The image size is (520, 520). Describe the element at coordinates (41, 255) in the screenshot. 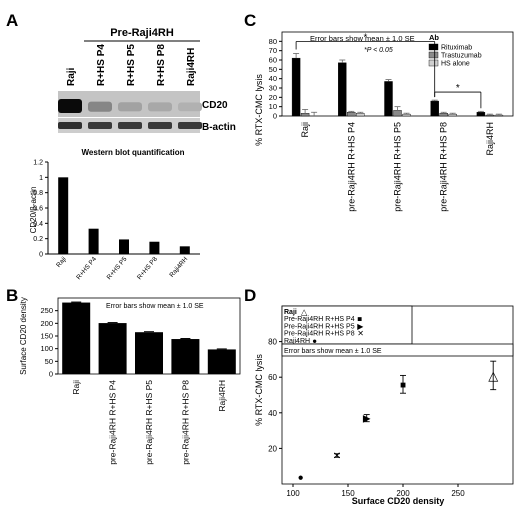

I see `inset-y-tick-label: 0` at that location.